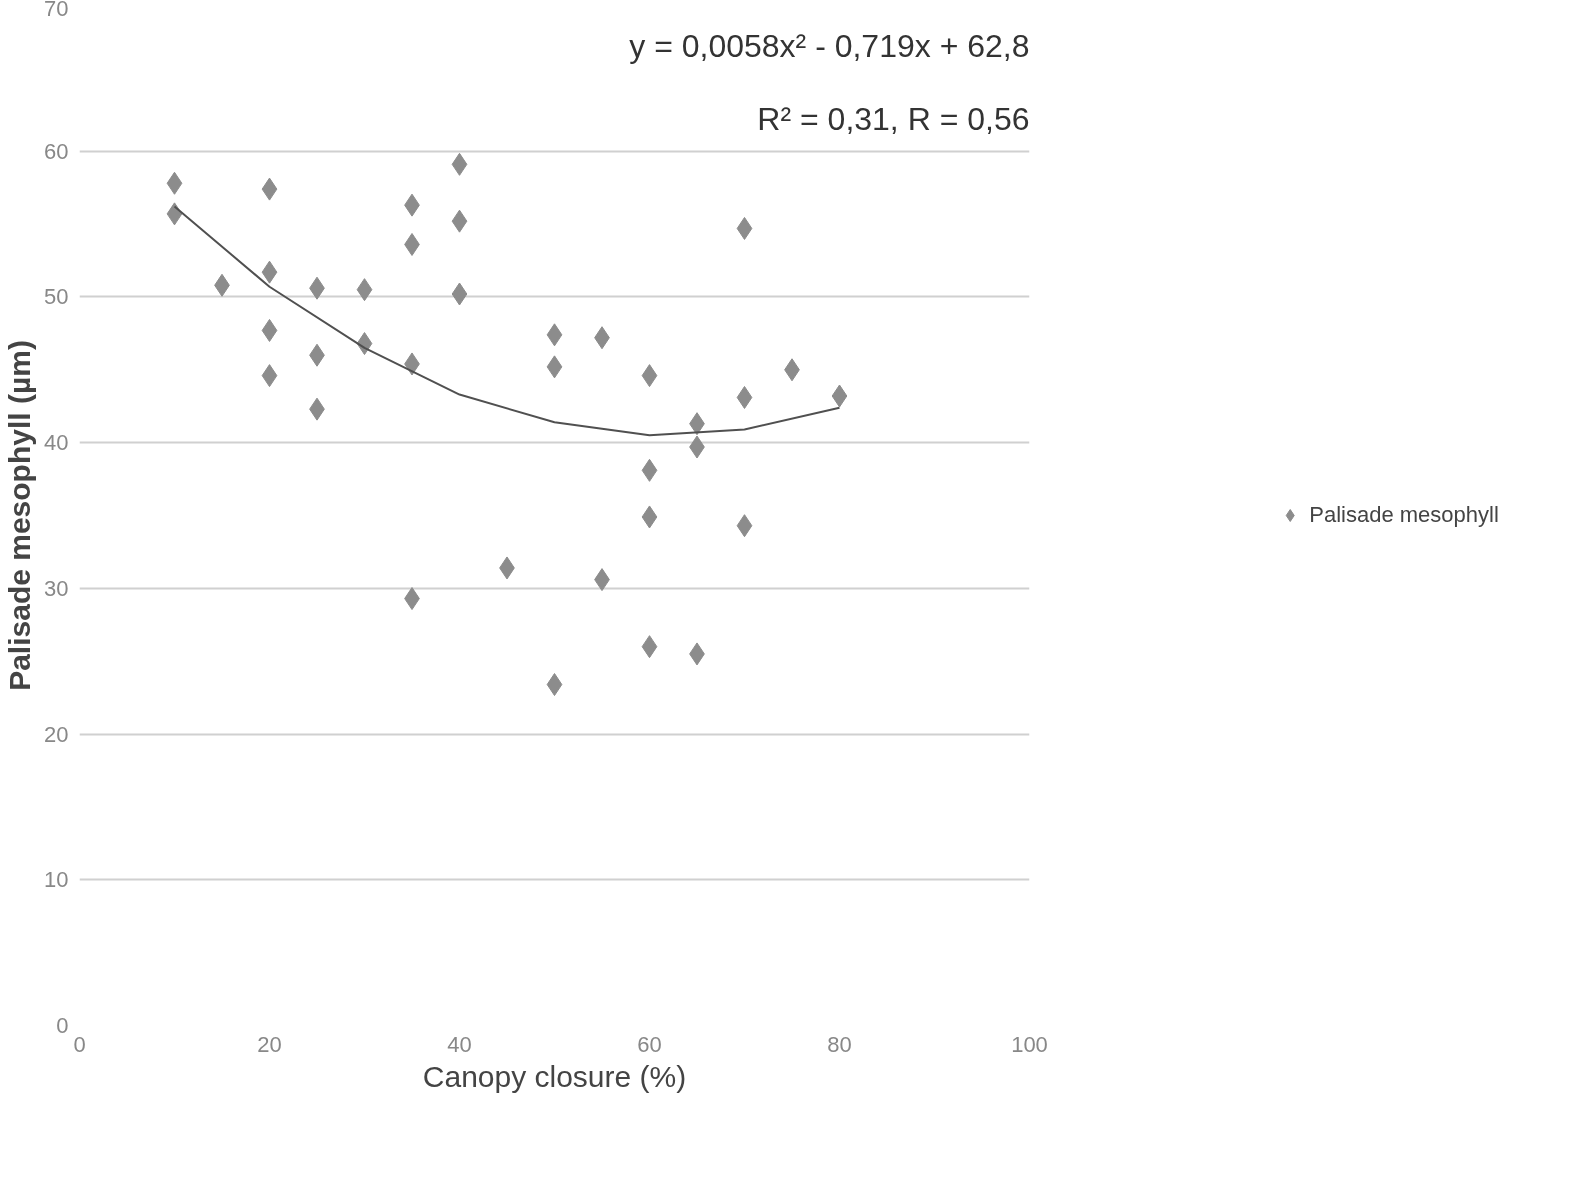 This screenshot has width=1575, height=1199. Describe the element at coordinates (829, 45) in the screenshot. I see `annotation: y = 0,0058x² - 0,719x + 62,8` at that location.